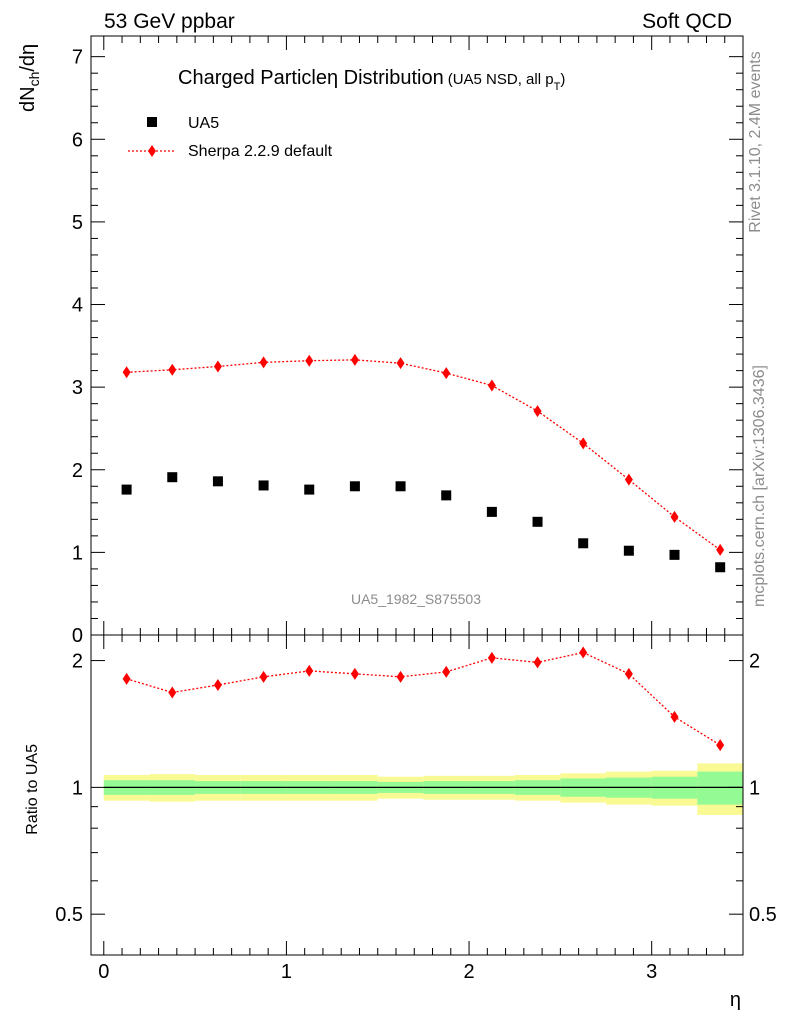 This screenshot has width=786, height=1024. Describe the element at coordinates (230, 137) in the screenshot. I see `legend: UA5 Sherpa 2.2.9 default` at that location.